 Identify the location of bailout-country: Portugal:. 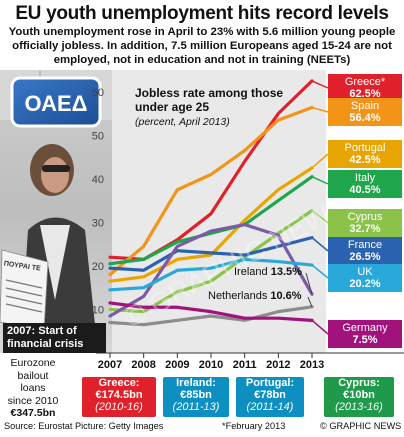
(270, 383).